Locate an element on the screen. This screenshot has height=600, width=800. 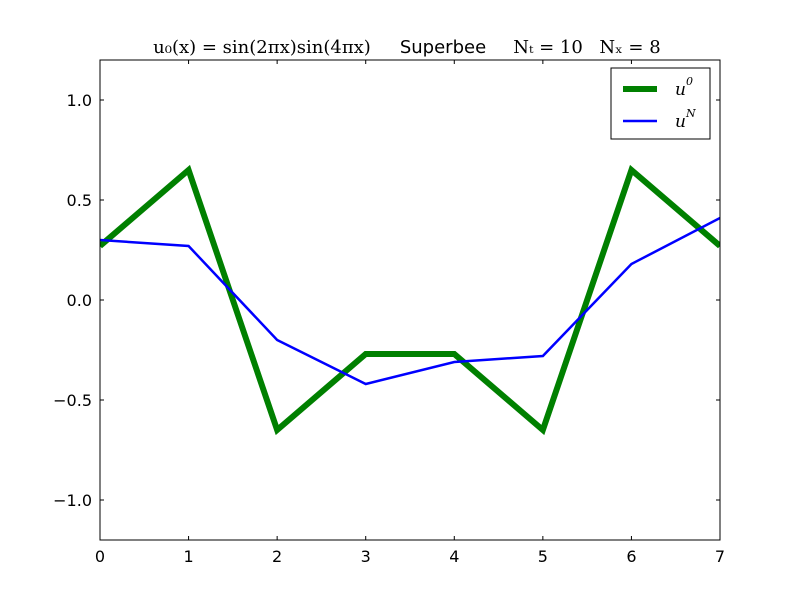
y-tick-label: 1.0 is located at coordinates (79, 100).